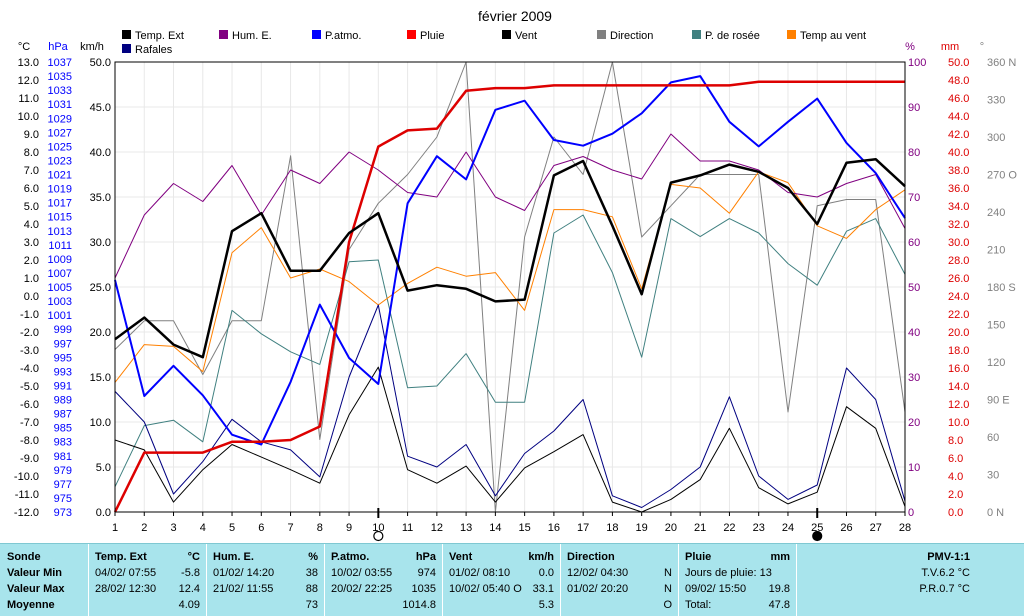 The width and height of the screenshot is (1024, 616). What do you see at coordinates (631, 36) in the screenshot?
I see `legend-label: Direction` at bounding box center [631, 36].